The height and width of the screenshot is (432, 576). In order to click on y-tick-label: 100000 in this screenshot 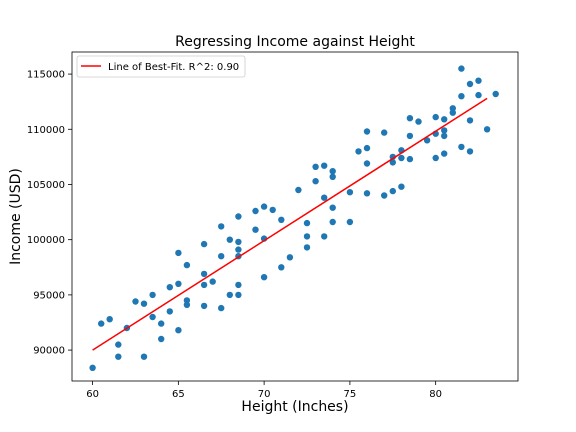, I will do `click(46, 240)`.